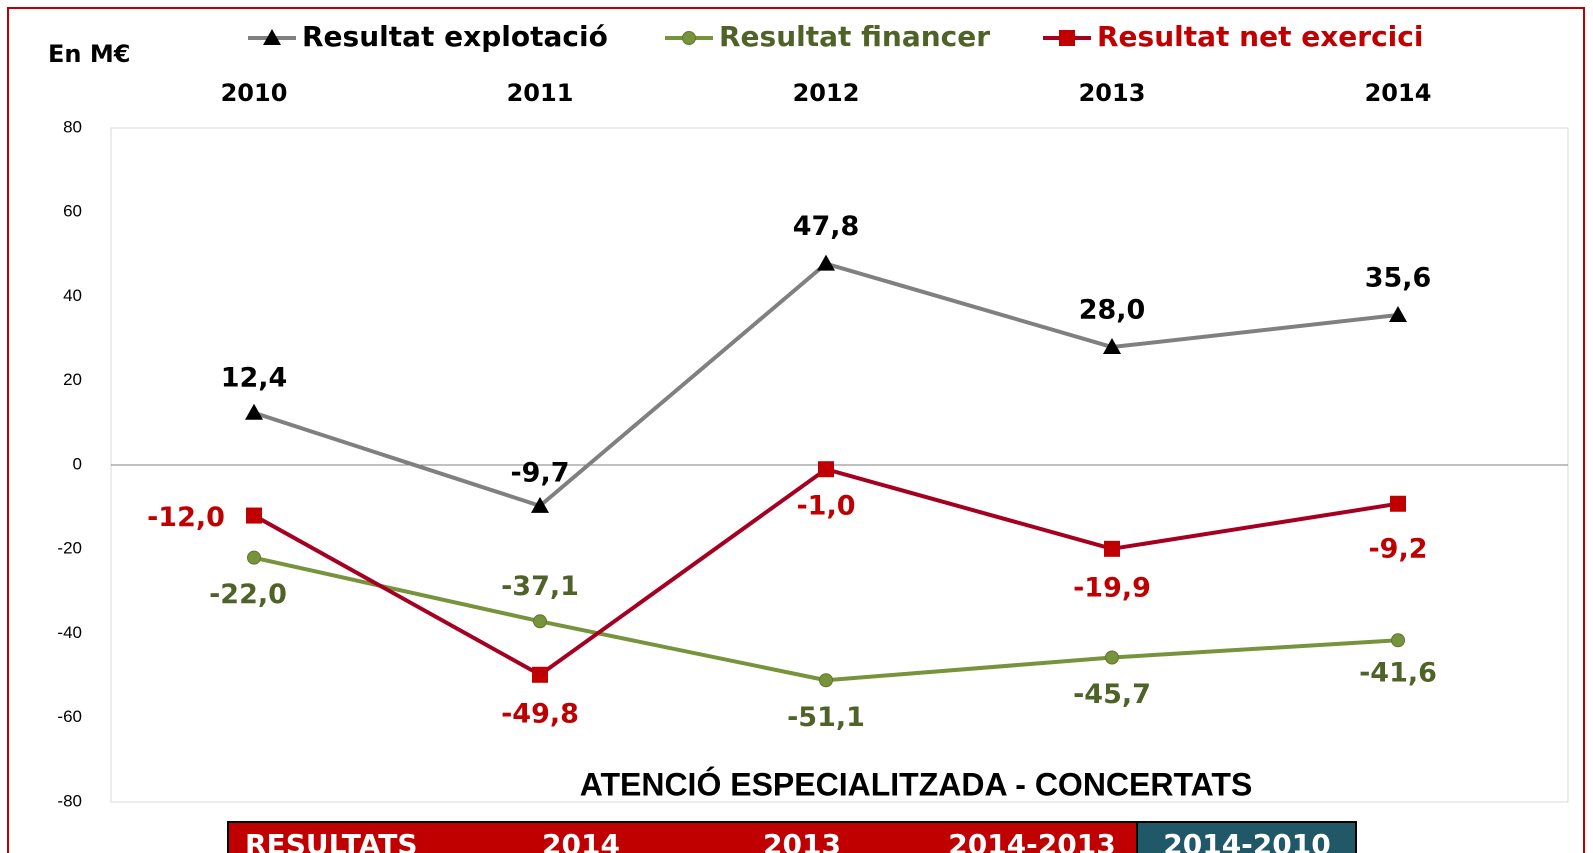 The image size is (1593, 853). Describe the element at coordinates (254, 377) in the screenshot. I see `data-label: 12,4` at that location.